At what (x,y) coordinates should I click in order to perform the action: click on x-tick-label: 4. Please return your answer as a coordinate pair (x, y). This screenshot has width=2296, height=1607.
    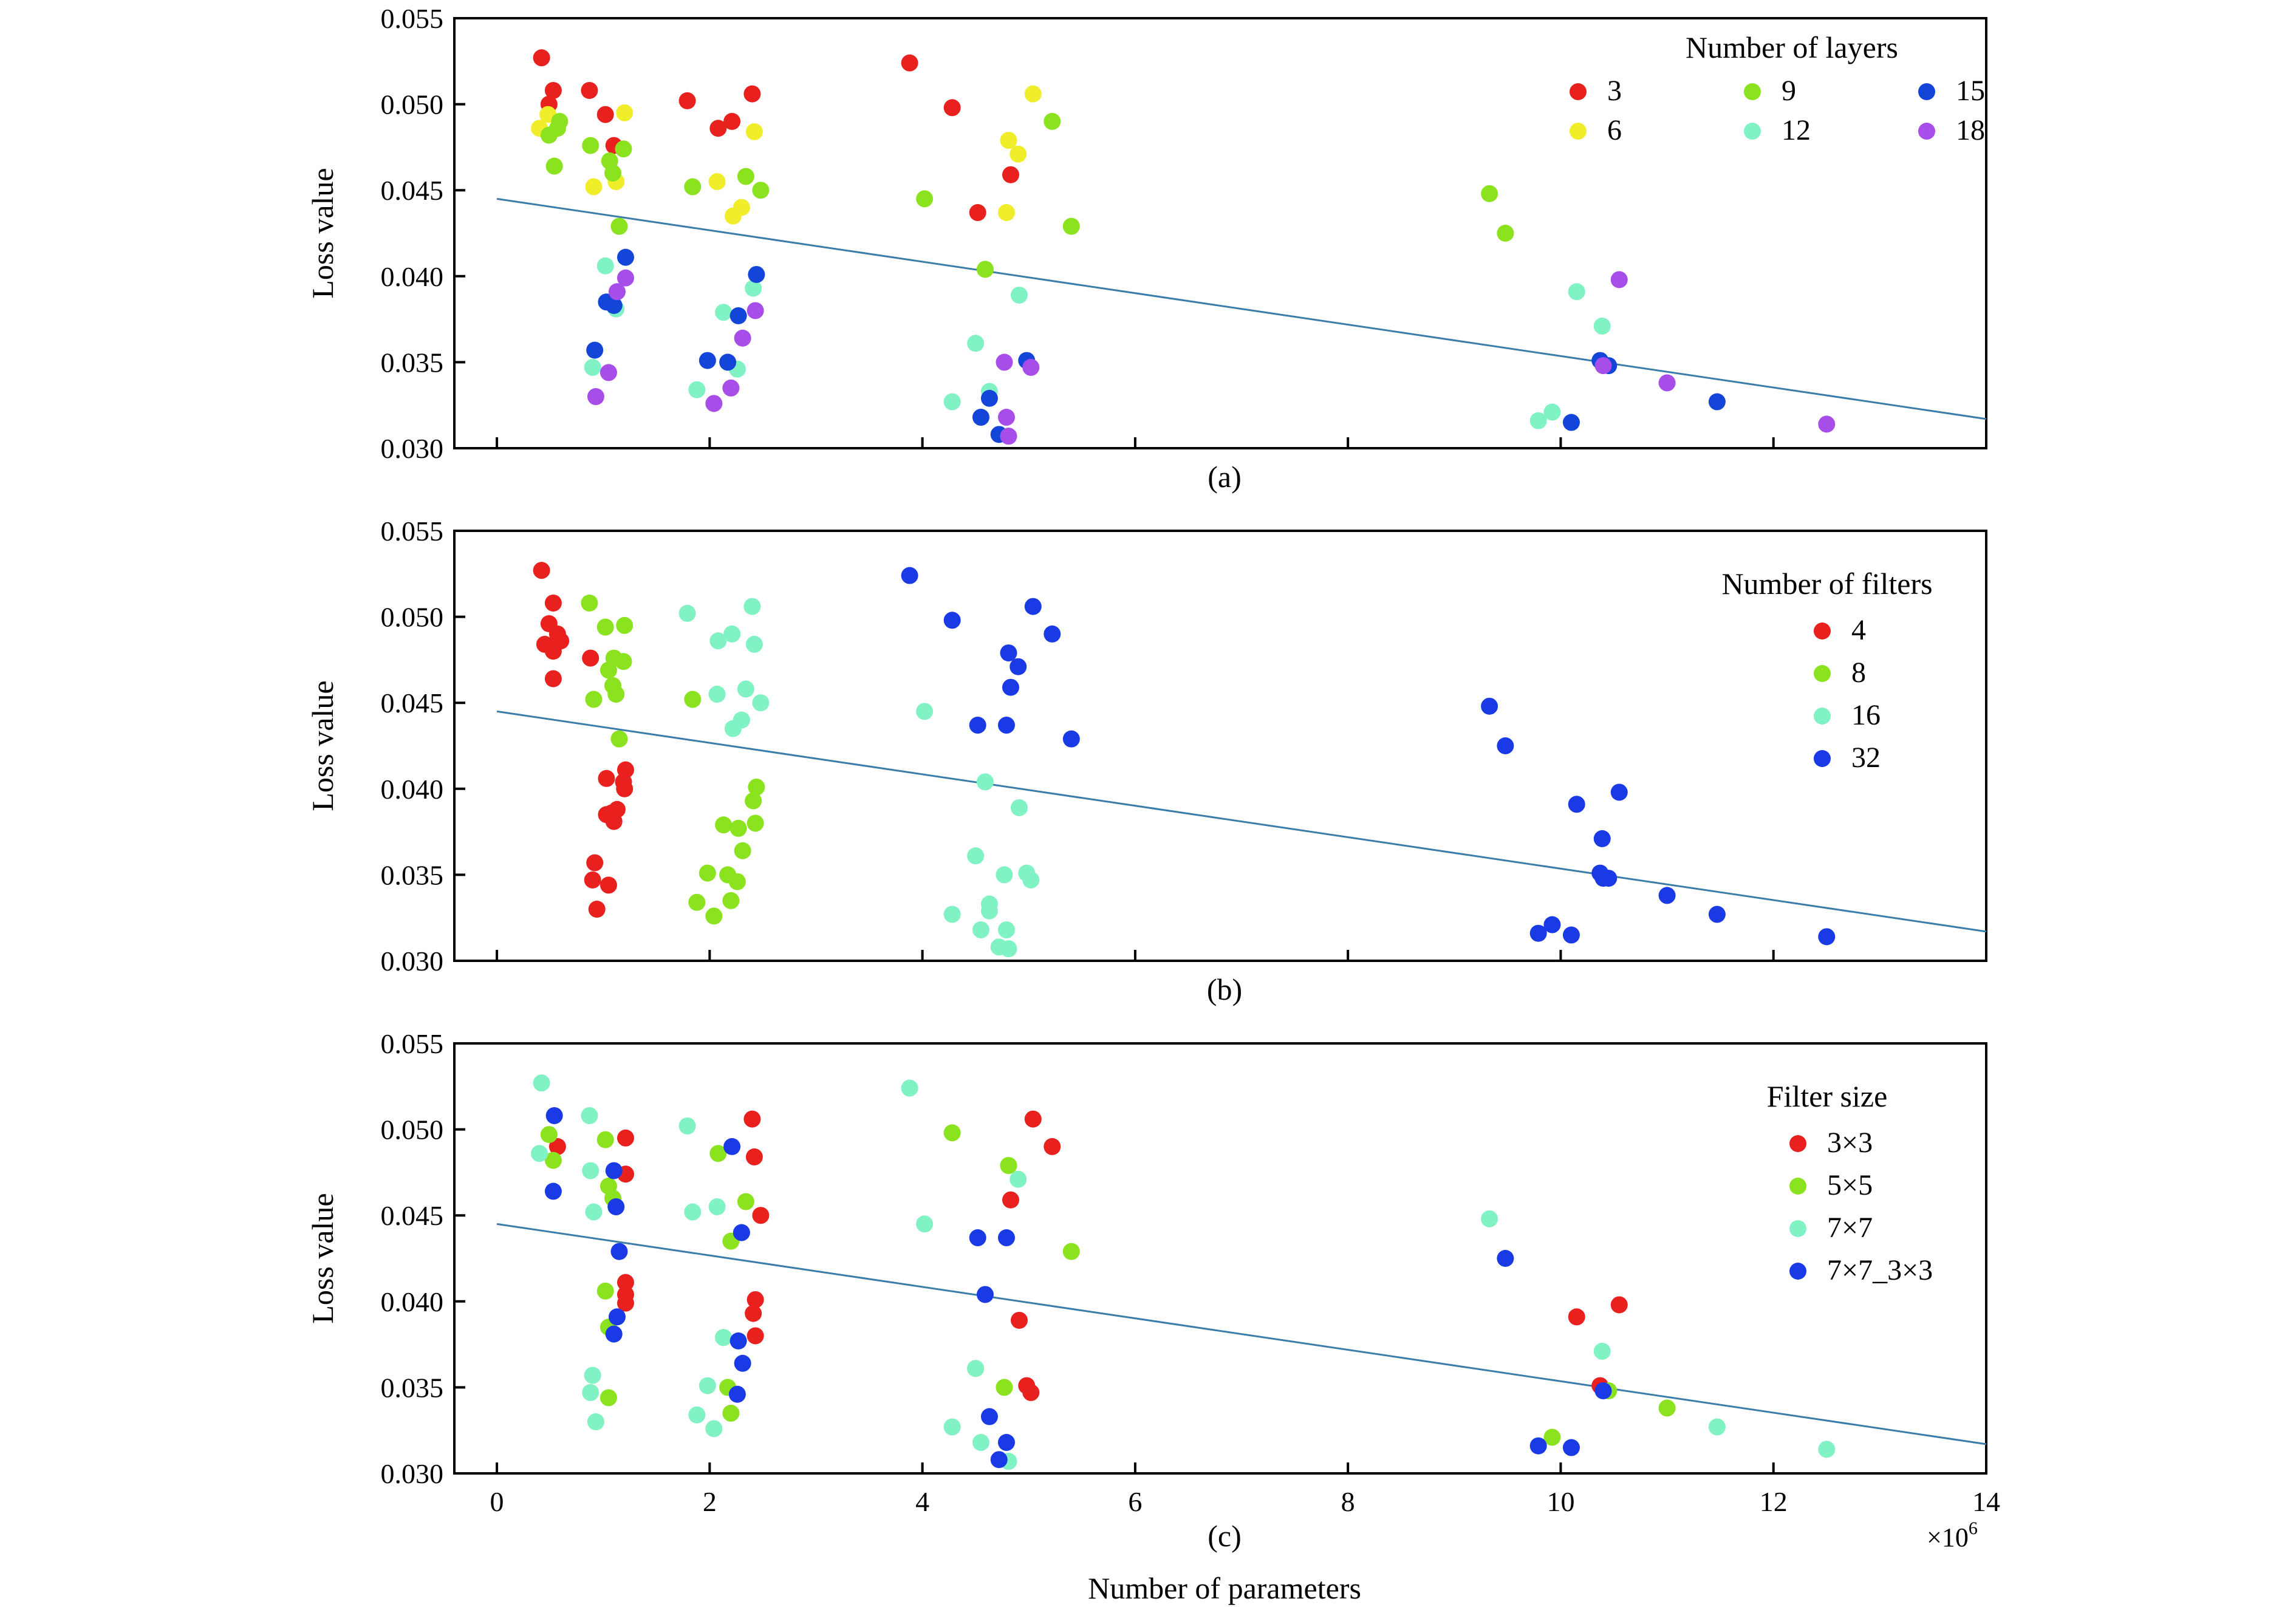
    Looking at the image, I should click on (922, 1501).